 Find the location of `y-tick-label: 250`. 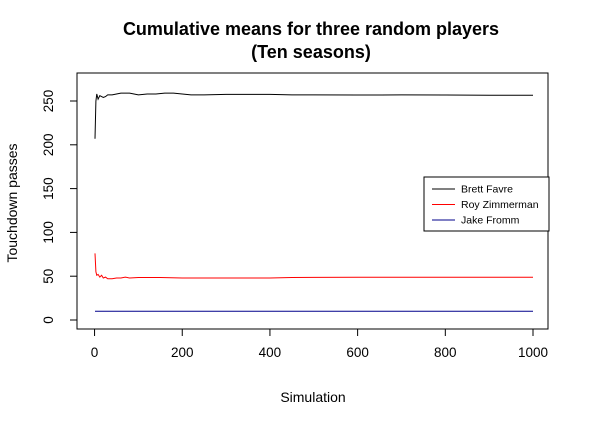

y-tick-label: 250 is located at coordinates (48, 101).